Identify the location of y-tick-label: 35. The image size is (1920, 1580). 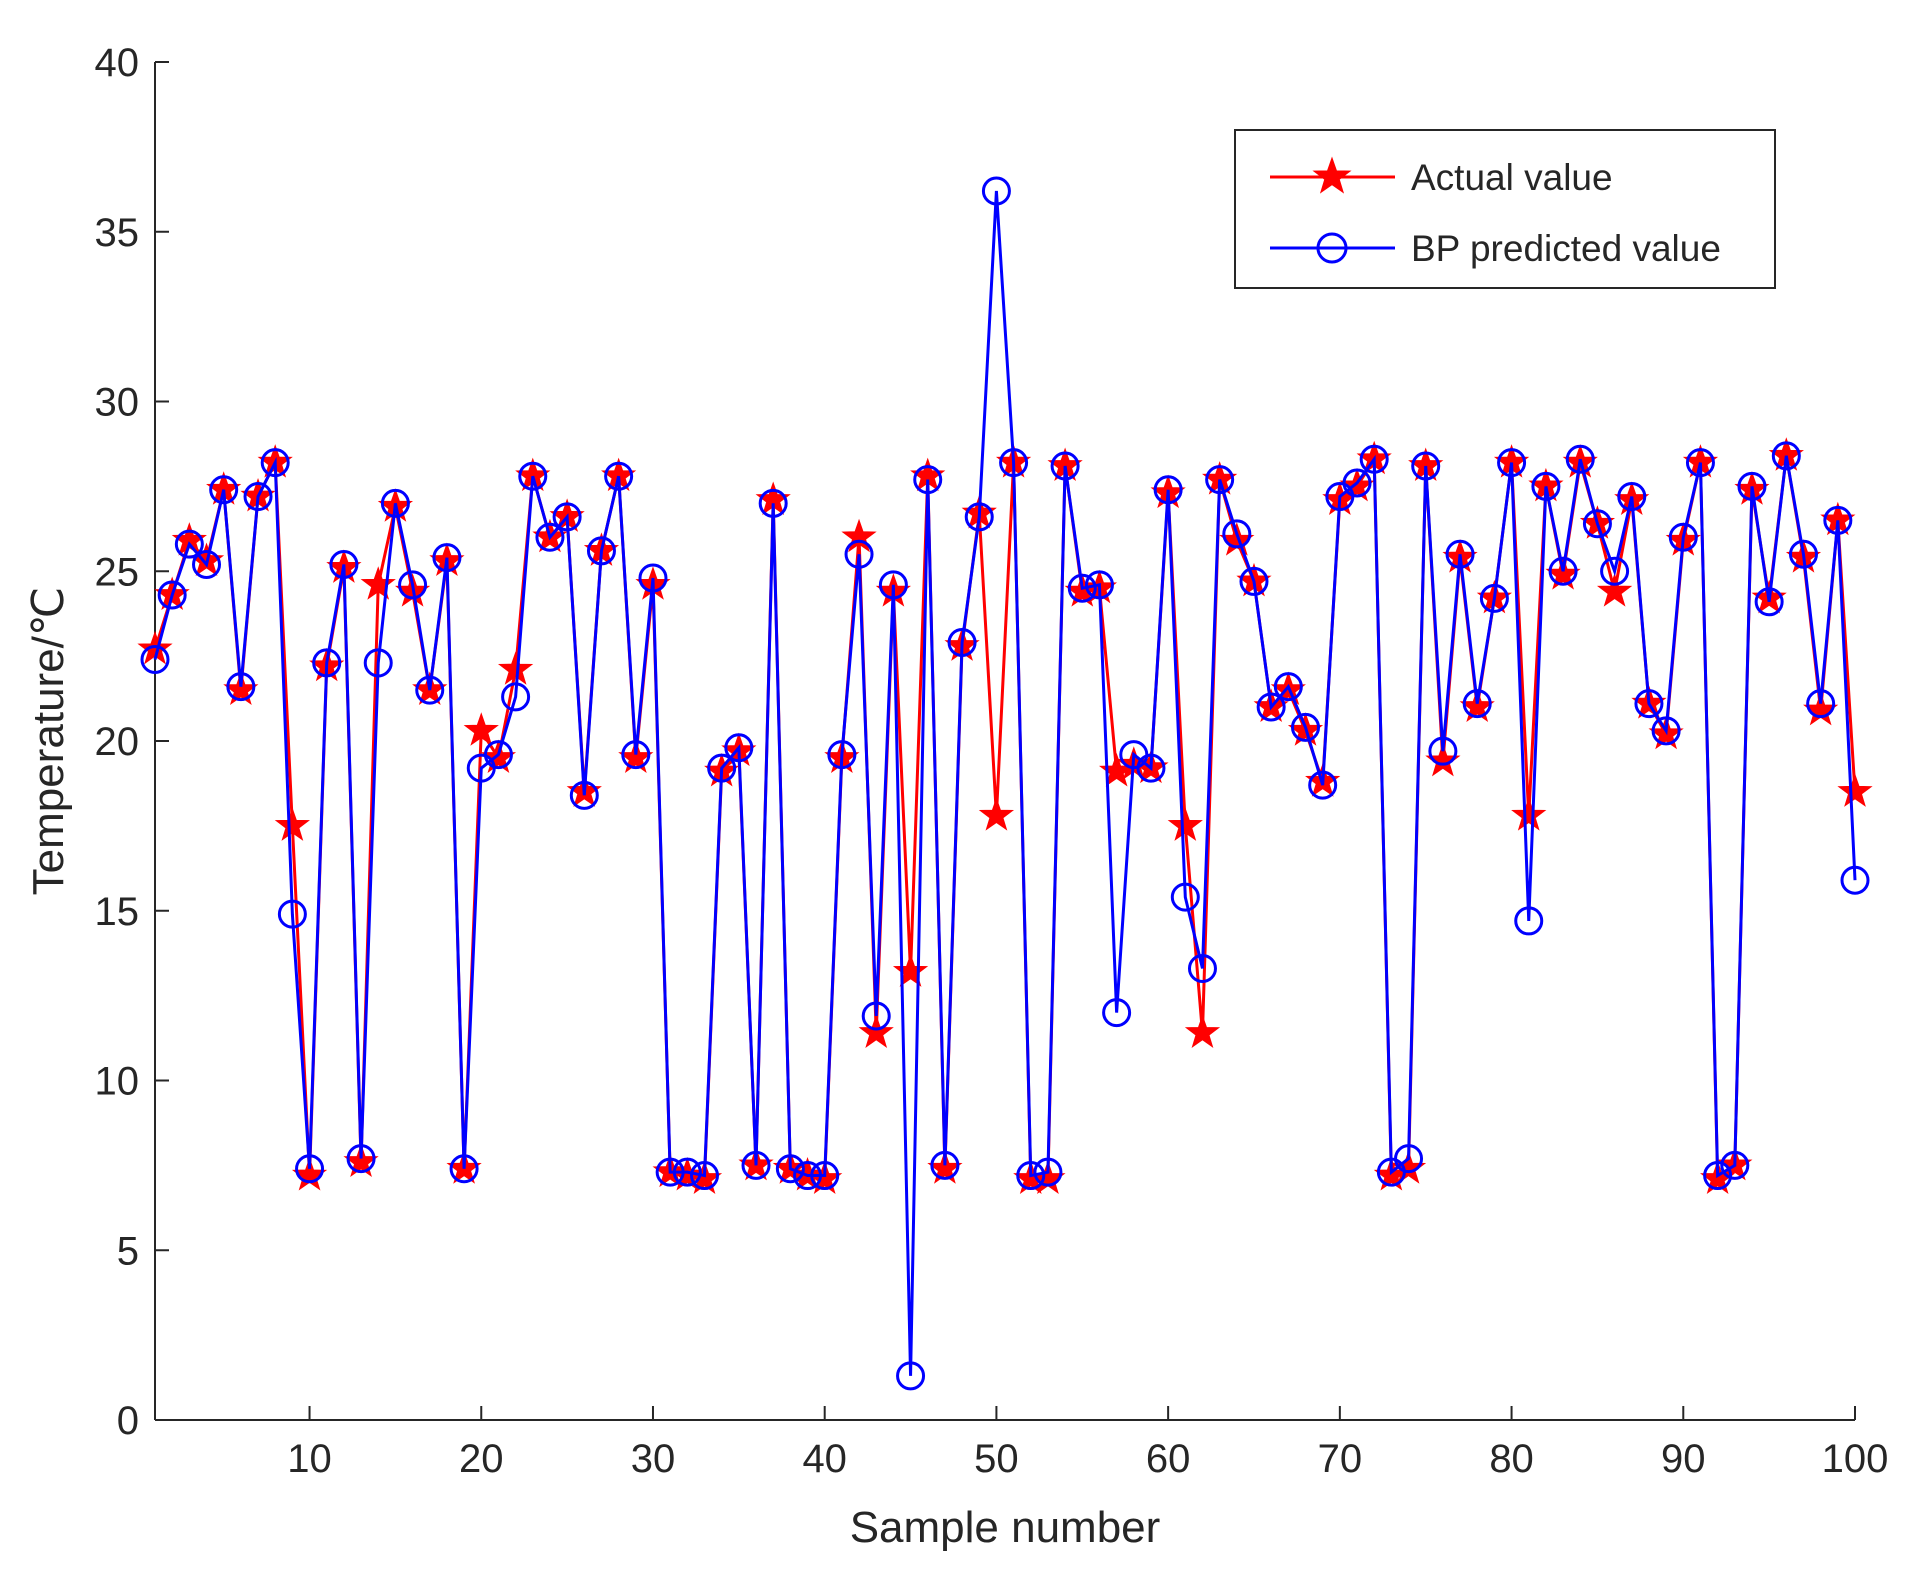
(117, 233).